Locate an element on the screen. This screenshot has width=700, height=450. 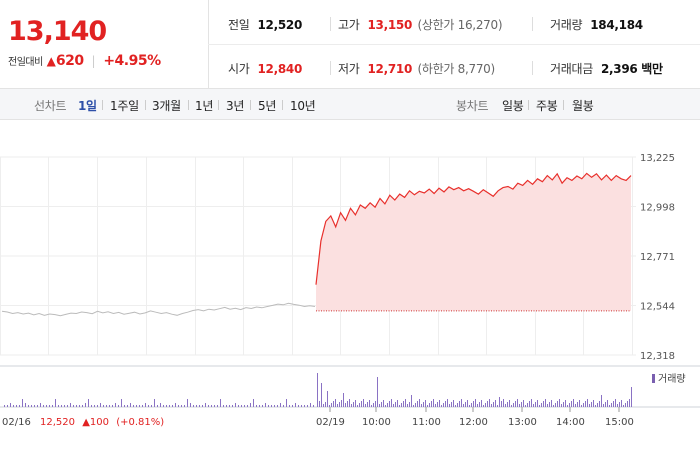
x-tick-label: 10:00 is located at coordinates (376, 422).